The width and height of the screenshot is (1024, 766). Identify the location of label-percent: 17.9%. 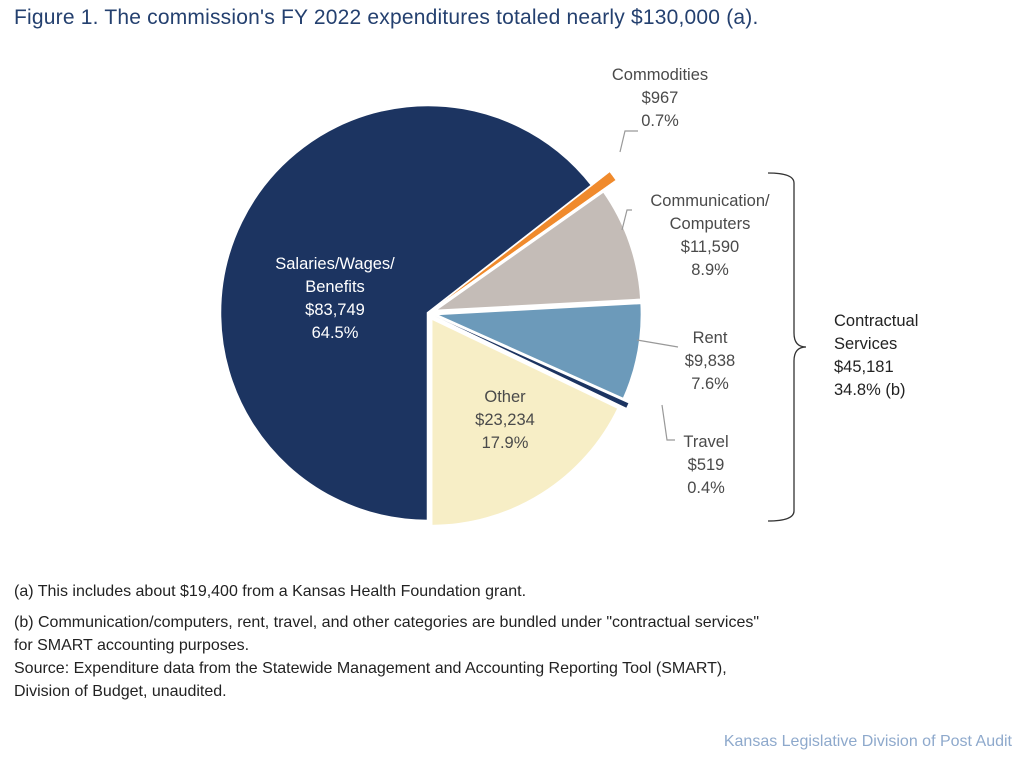
(505, 443).